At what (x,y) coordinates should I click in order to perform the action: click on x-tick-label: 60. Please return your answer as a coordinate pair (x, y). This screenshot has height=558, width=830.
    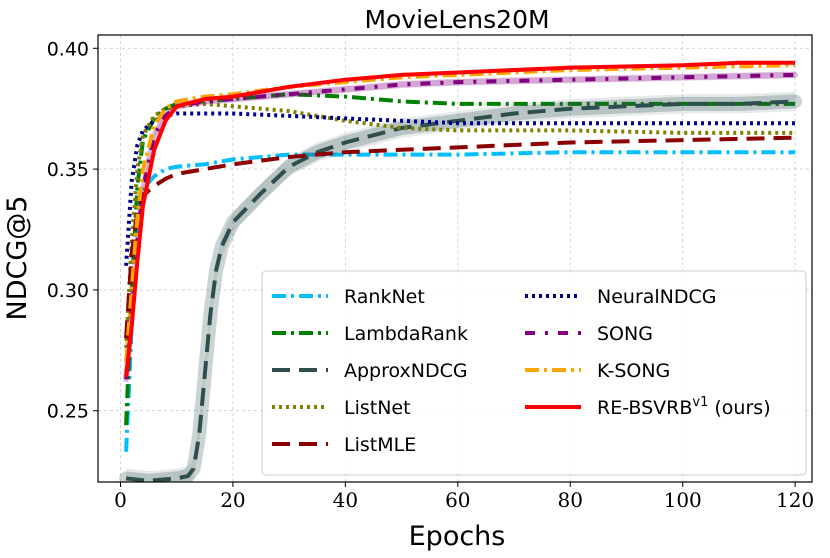
    Looking at the image, I should click on (457, 500).